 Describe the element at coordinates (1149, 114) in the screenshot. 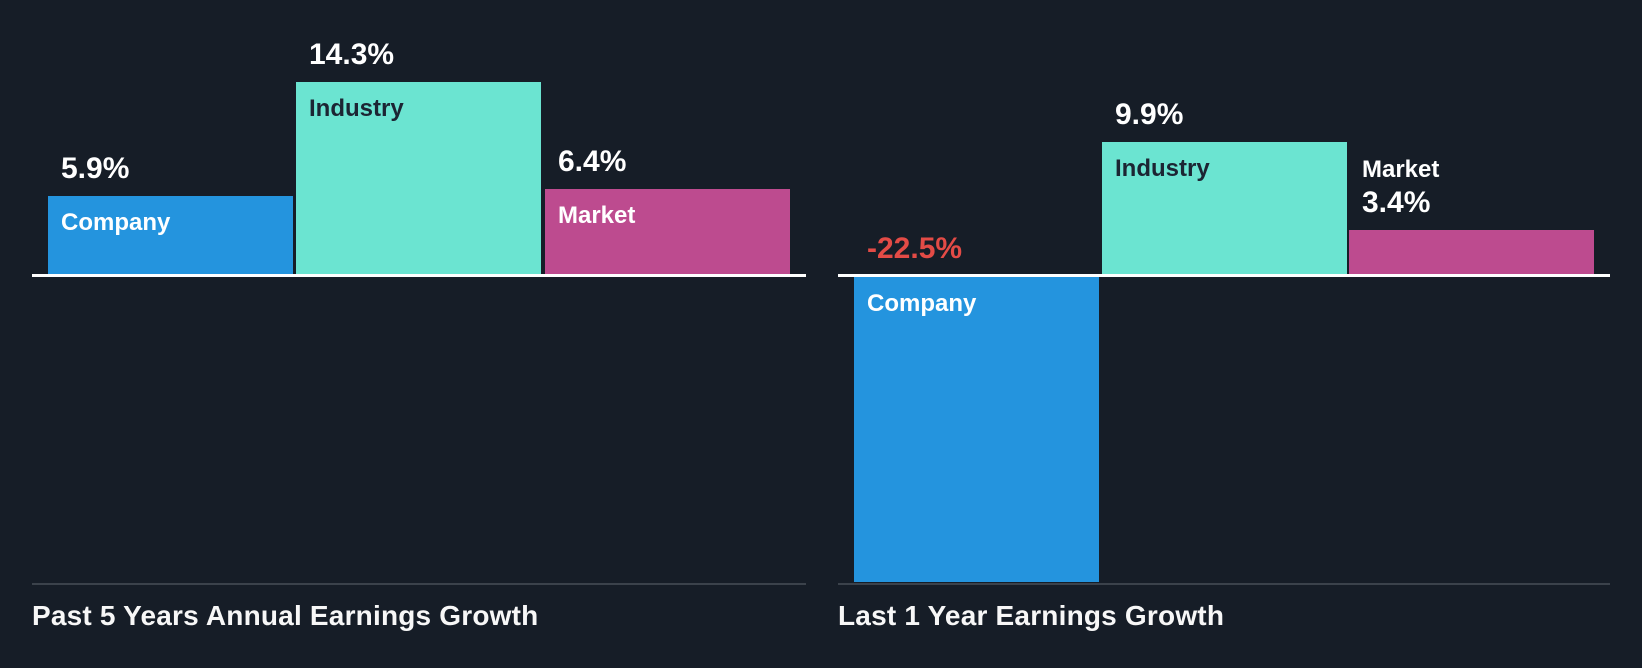

I see `value-label-industry: 9.9%` at that location.